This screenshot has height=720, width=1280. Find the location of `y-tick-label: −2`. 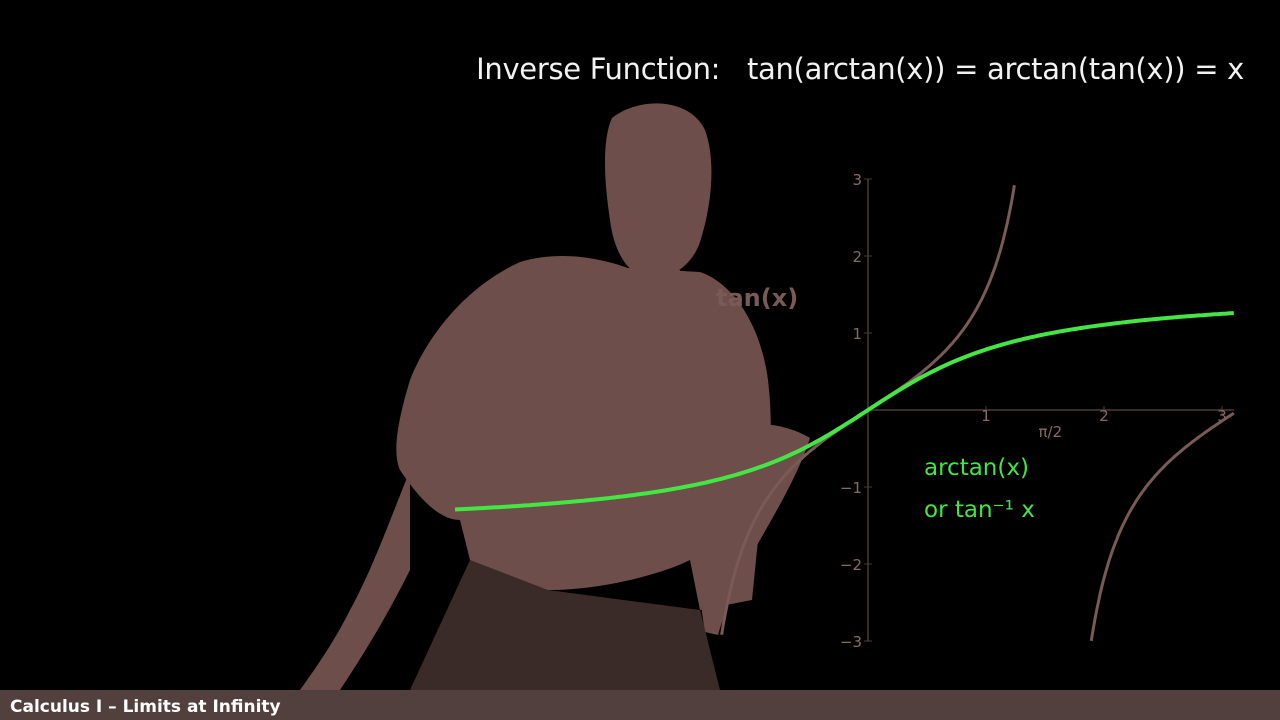

y-tick-label: −2 is located at coordinates (851, 565).